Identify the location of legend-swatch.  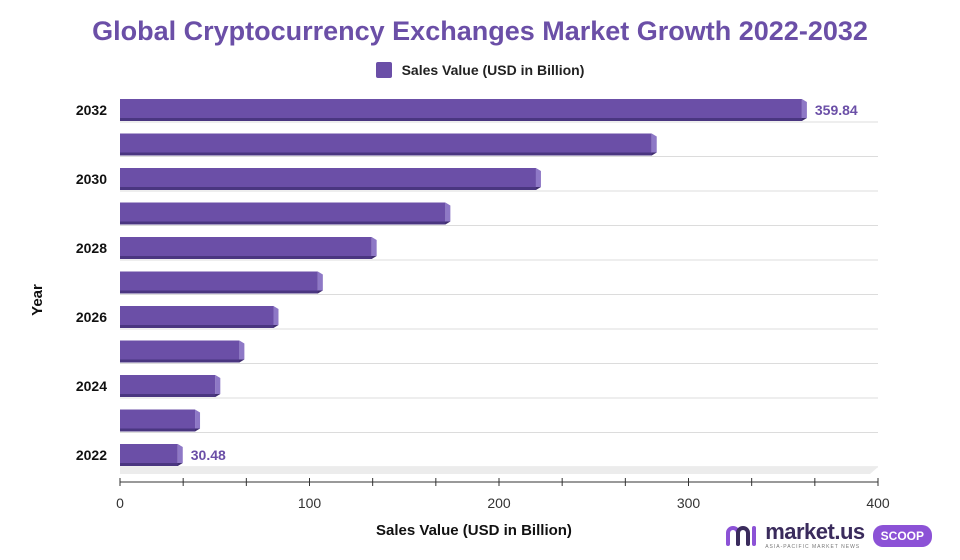
(383, 70).